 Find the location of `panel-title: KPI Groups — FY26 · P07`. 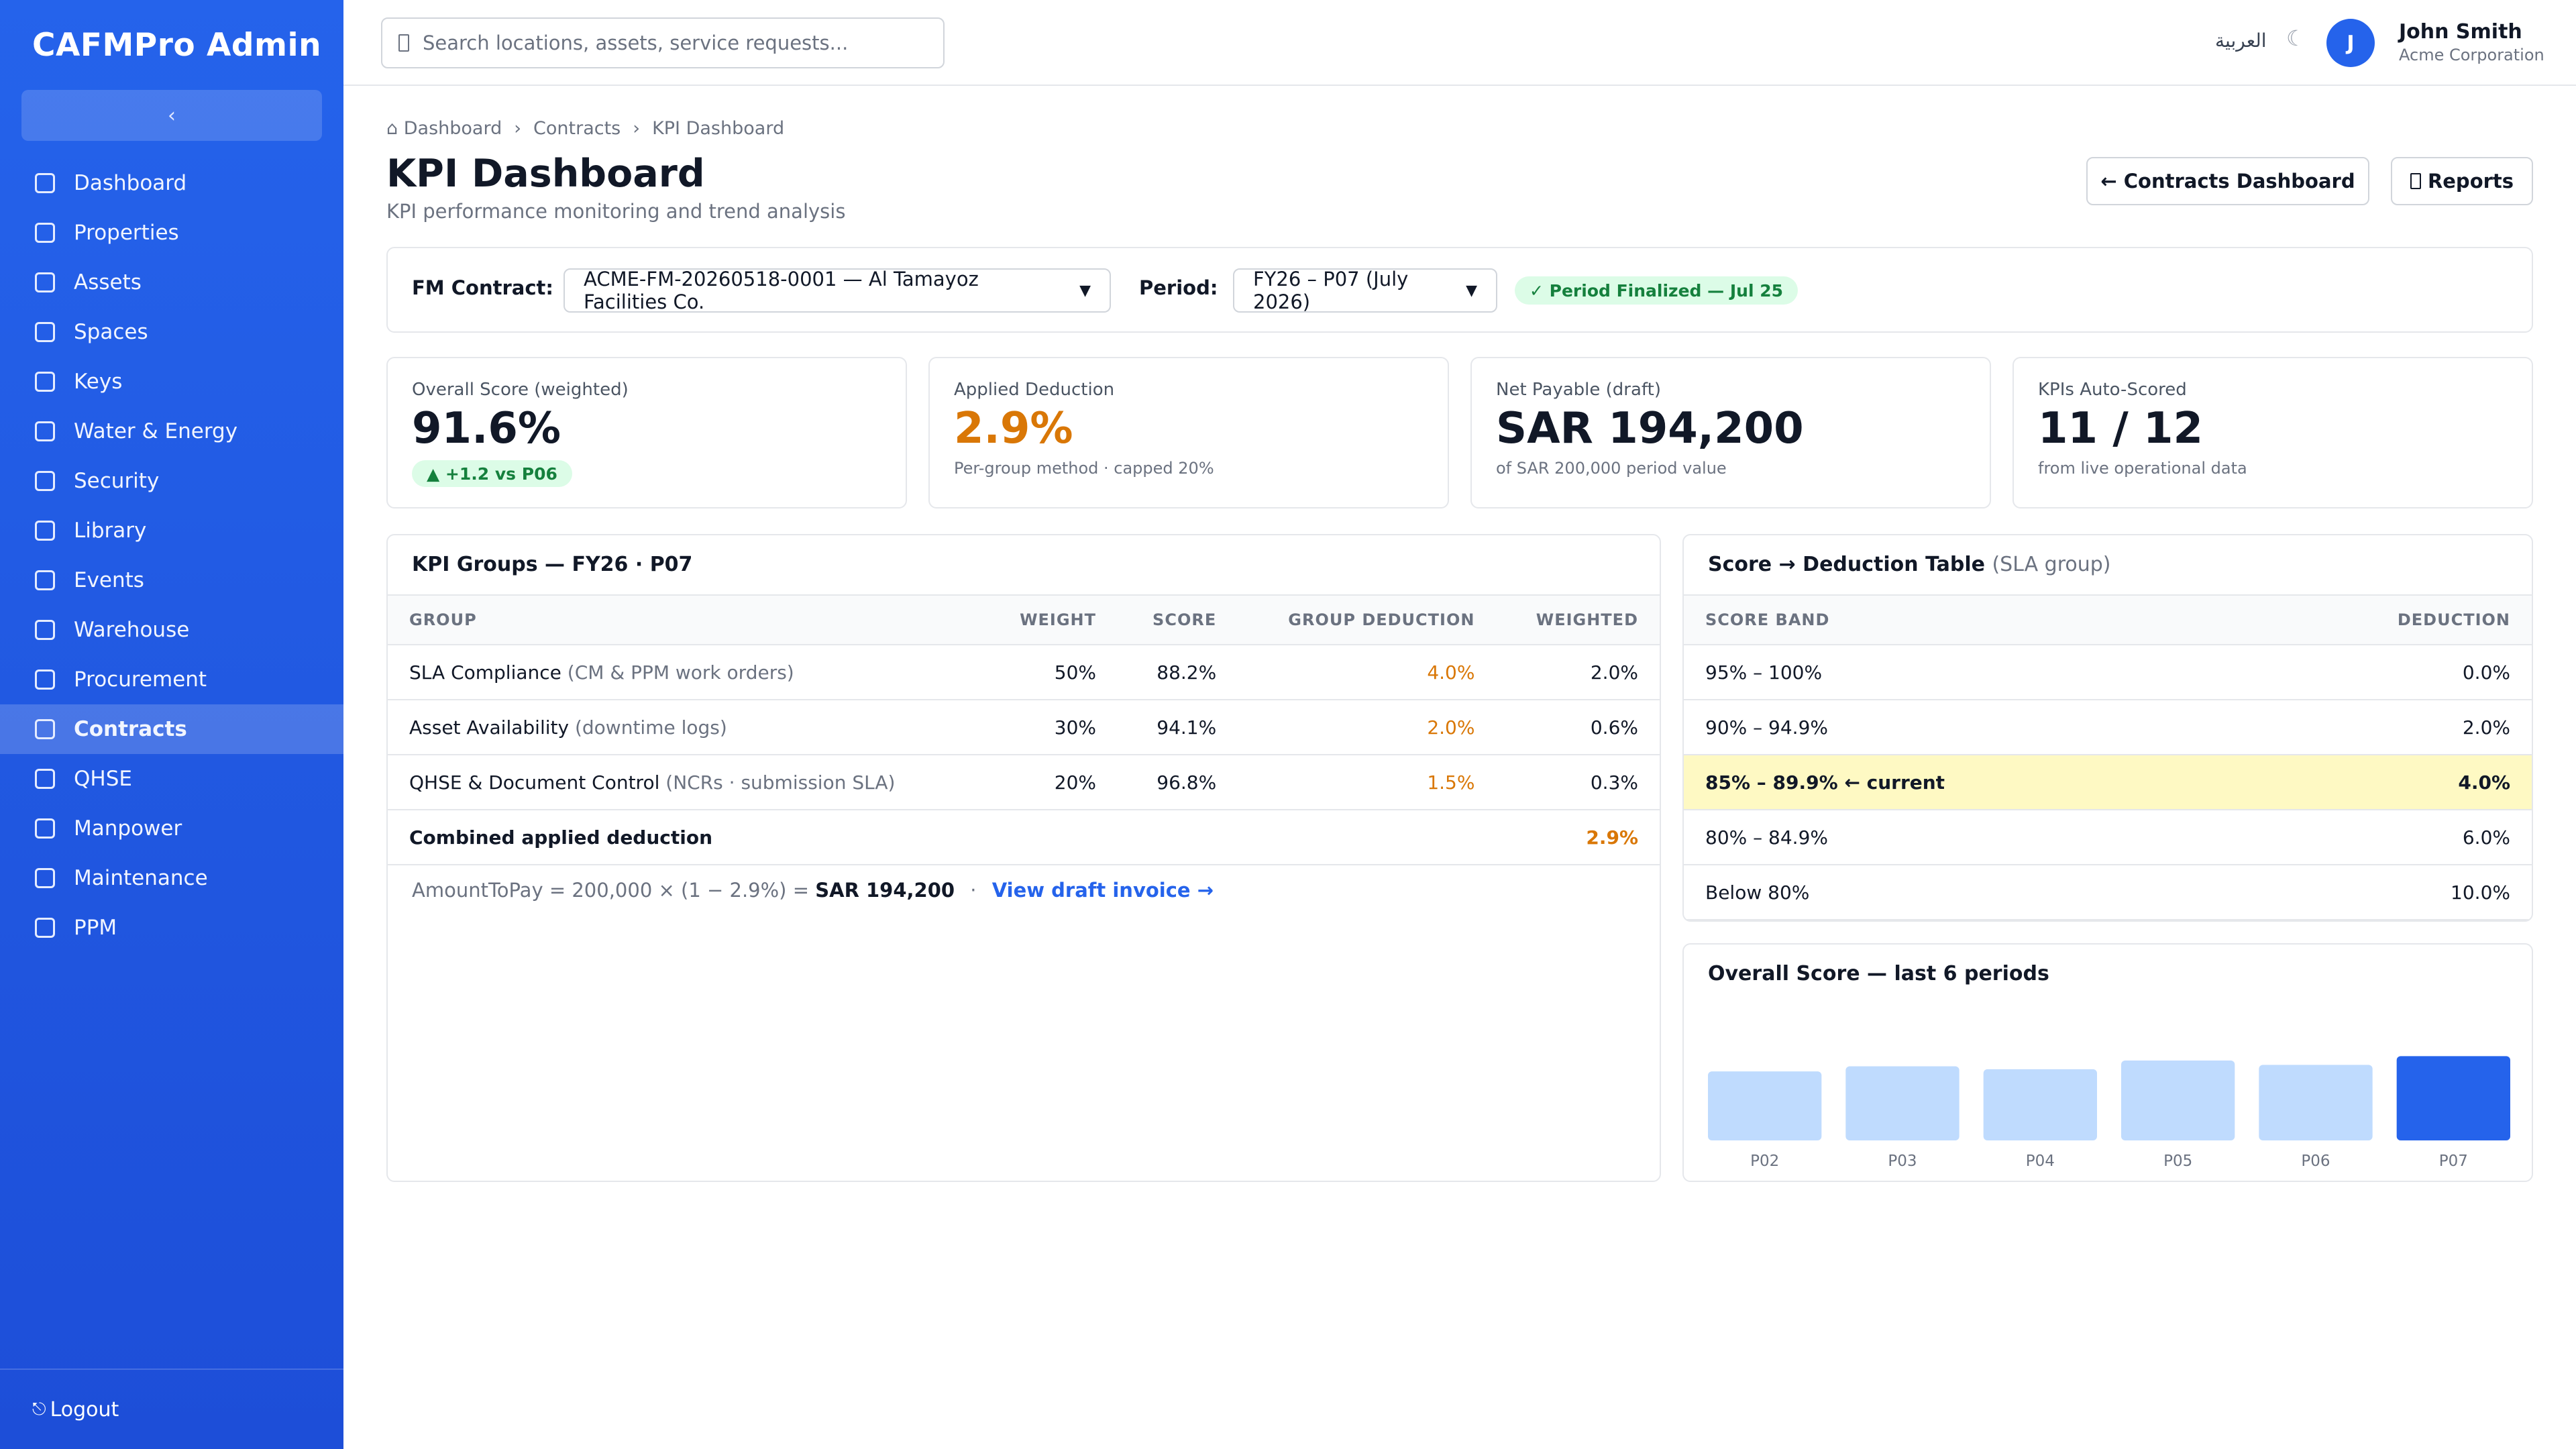

panel-title: KPI Groups — FY26 · P07 is located at coordinates (552, 564).